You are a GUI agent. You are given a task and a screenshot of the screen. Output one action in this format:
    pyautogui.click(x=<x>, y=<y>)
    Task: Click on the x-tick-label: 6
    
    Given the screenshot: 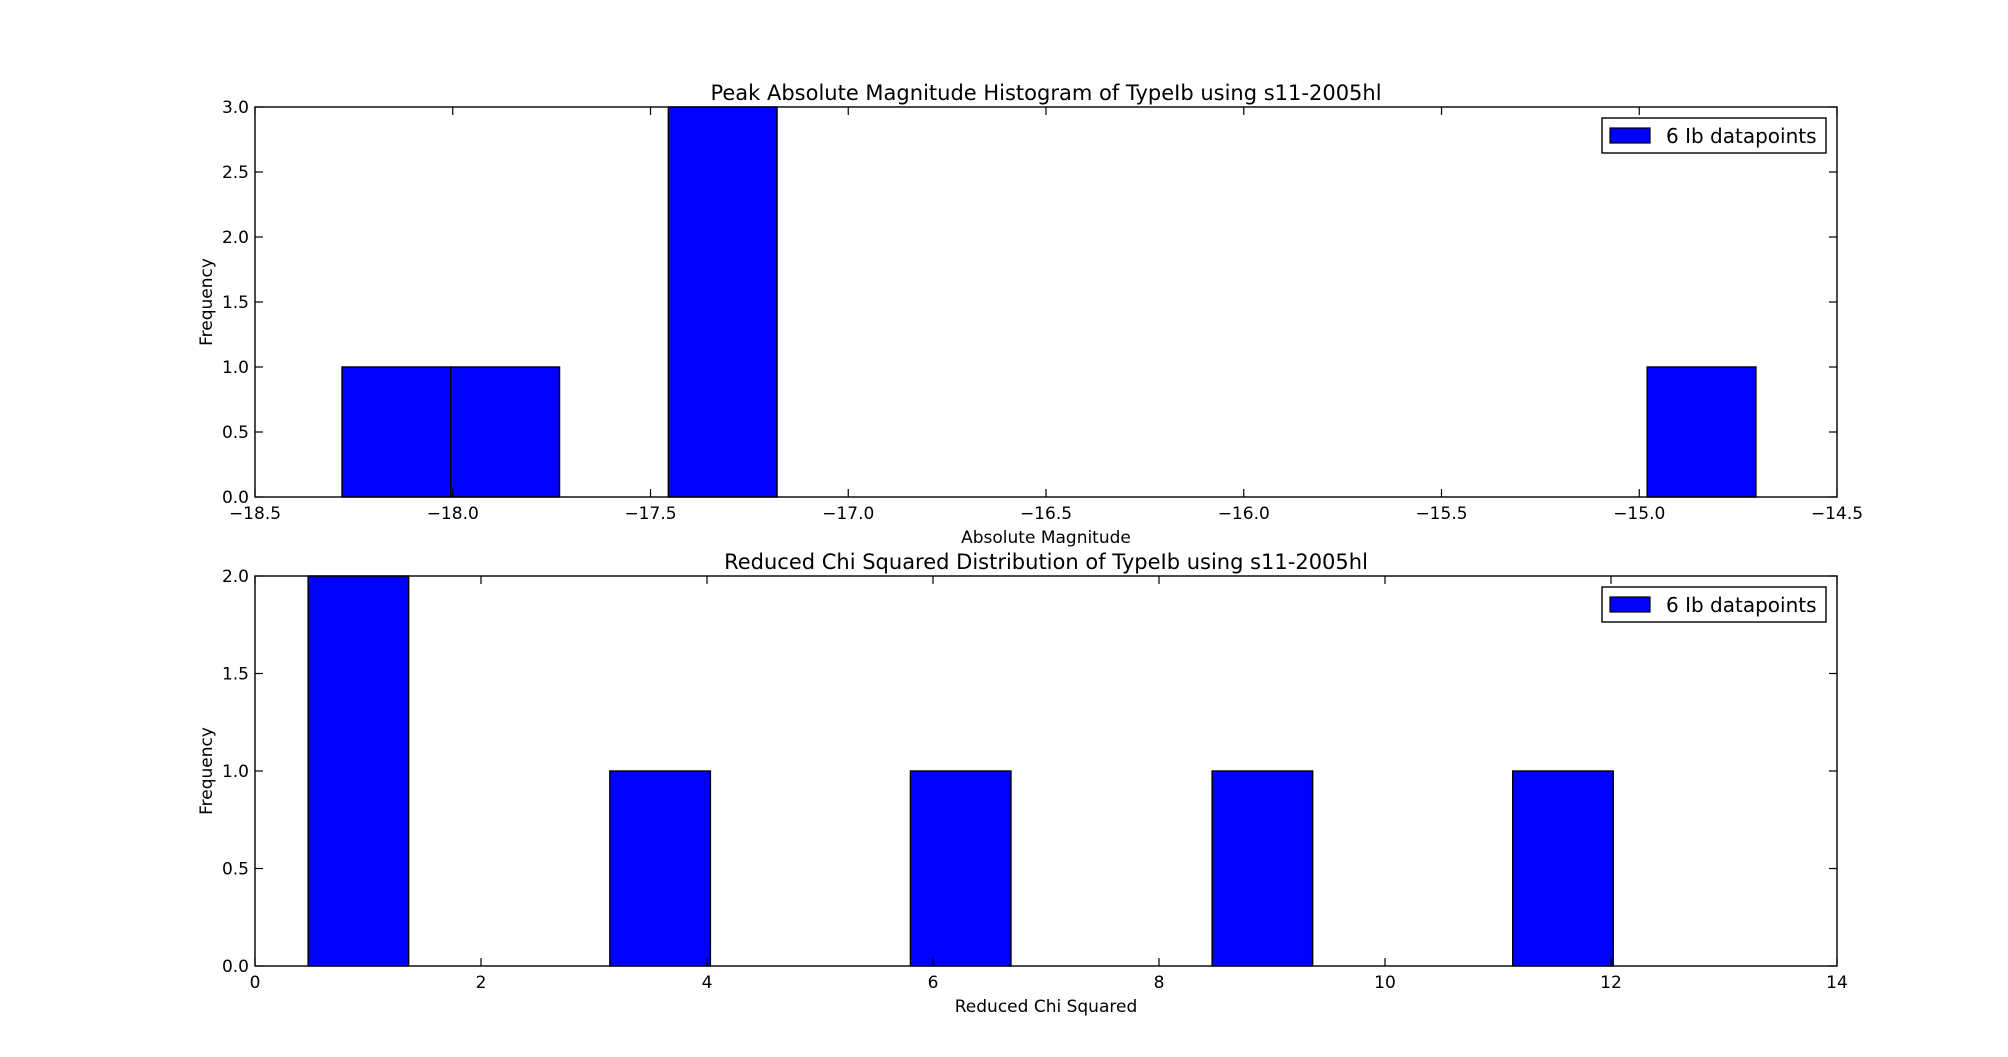 What is the action you would take?
    pyautogui.click(x=933, y=983)
    